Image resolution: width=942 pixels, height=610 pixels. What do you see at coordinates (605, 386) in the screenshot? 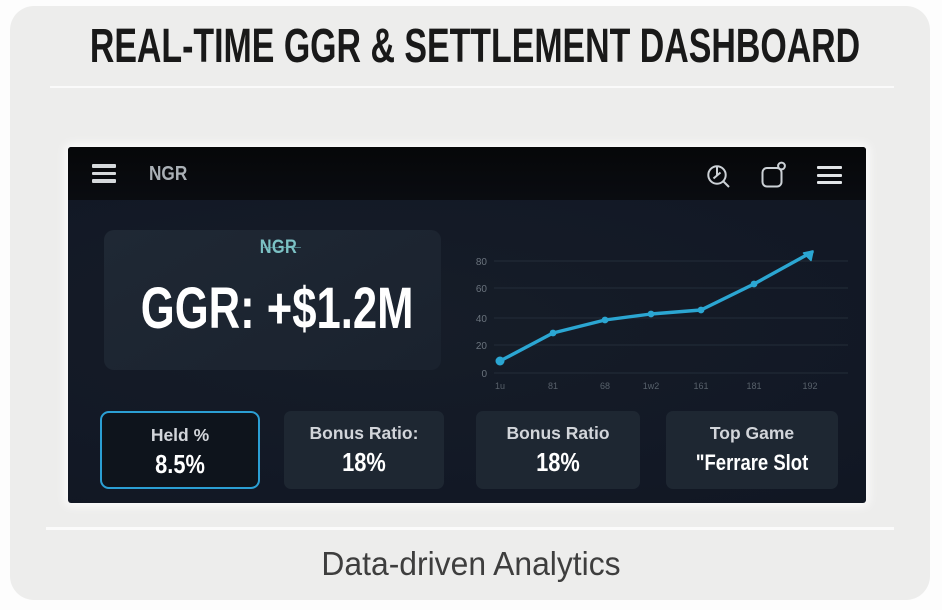
I see `svg-text: 68` at bounding box center [605, 386].